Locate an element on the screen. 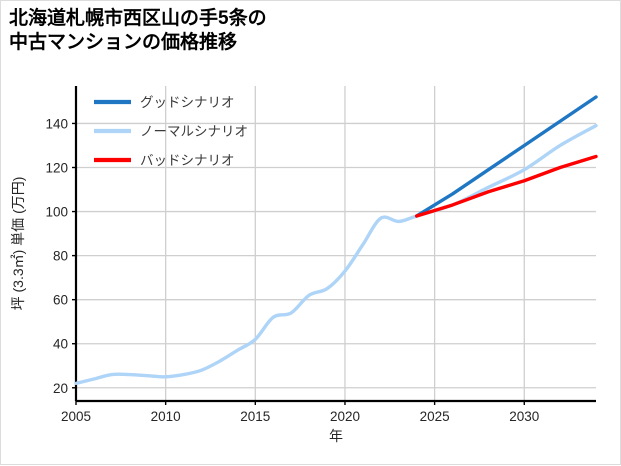 Image resolution: width=621 pixels, height=466 pixels. legend-label: バッドシナリオ is located at coordinates (187, 160).